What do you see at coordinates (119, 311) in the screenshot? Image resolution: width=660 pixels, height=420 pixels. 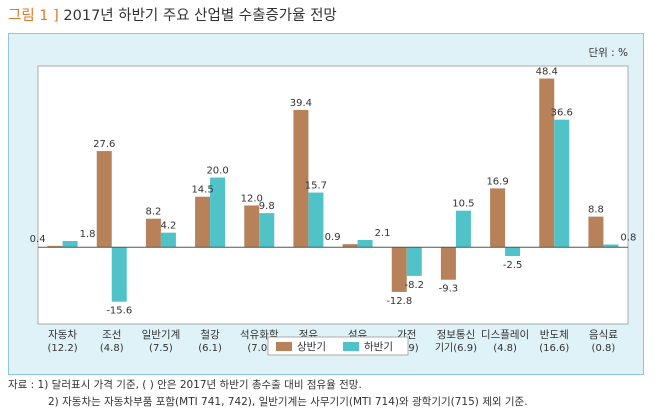 I see `data-label-second-half-1: -15.6` at bounding box center [119, 311].